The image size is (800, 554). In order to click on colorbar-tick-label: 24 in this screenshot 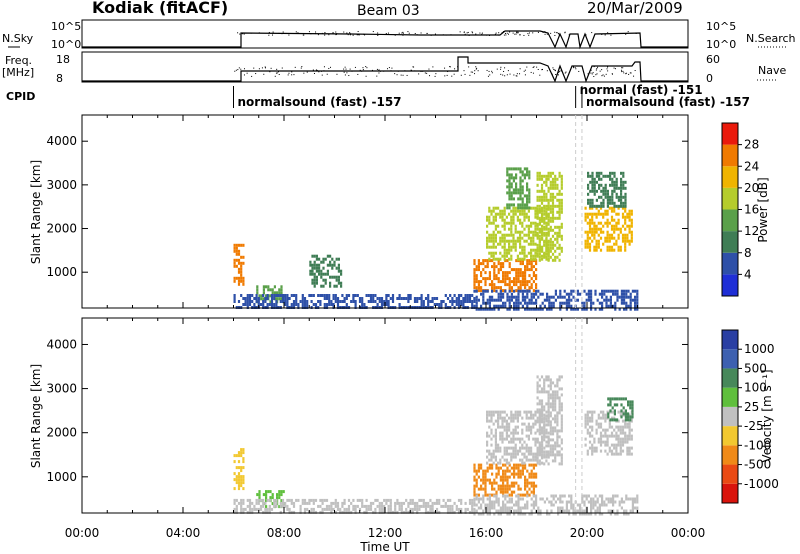, I will do `click(751, 166)`.